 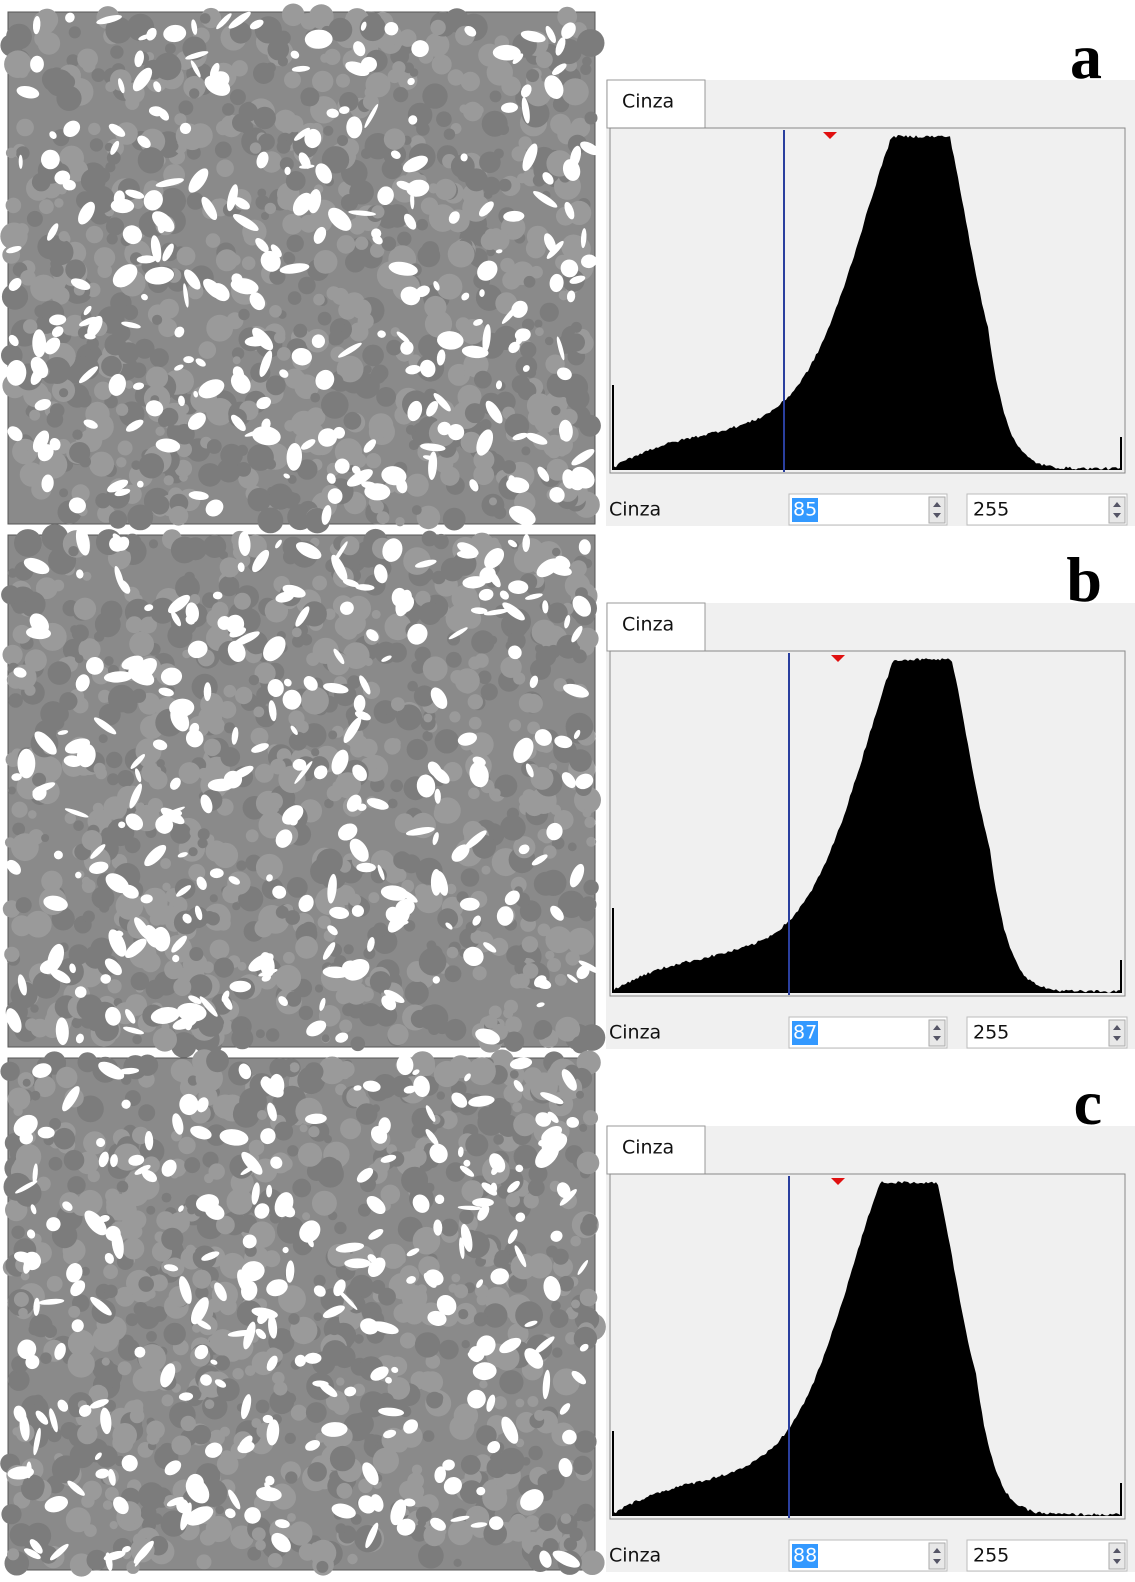 What do you see at coordinates (805, 1556) in the screenshot?
I see `min-value: 88` at bounding box center [805, 1556].